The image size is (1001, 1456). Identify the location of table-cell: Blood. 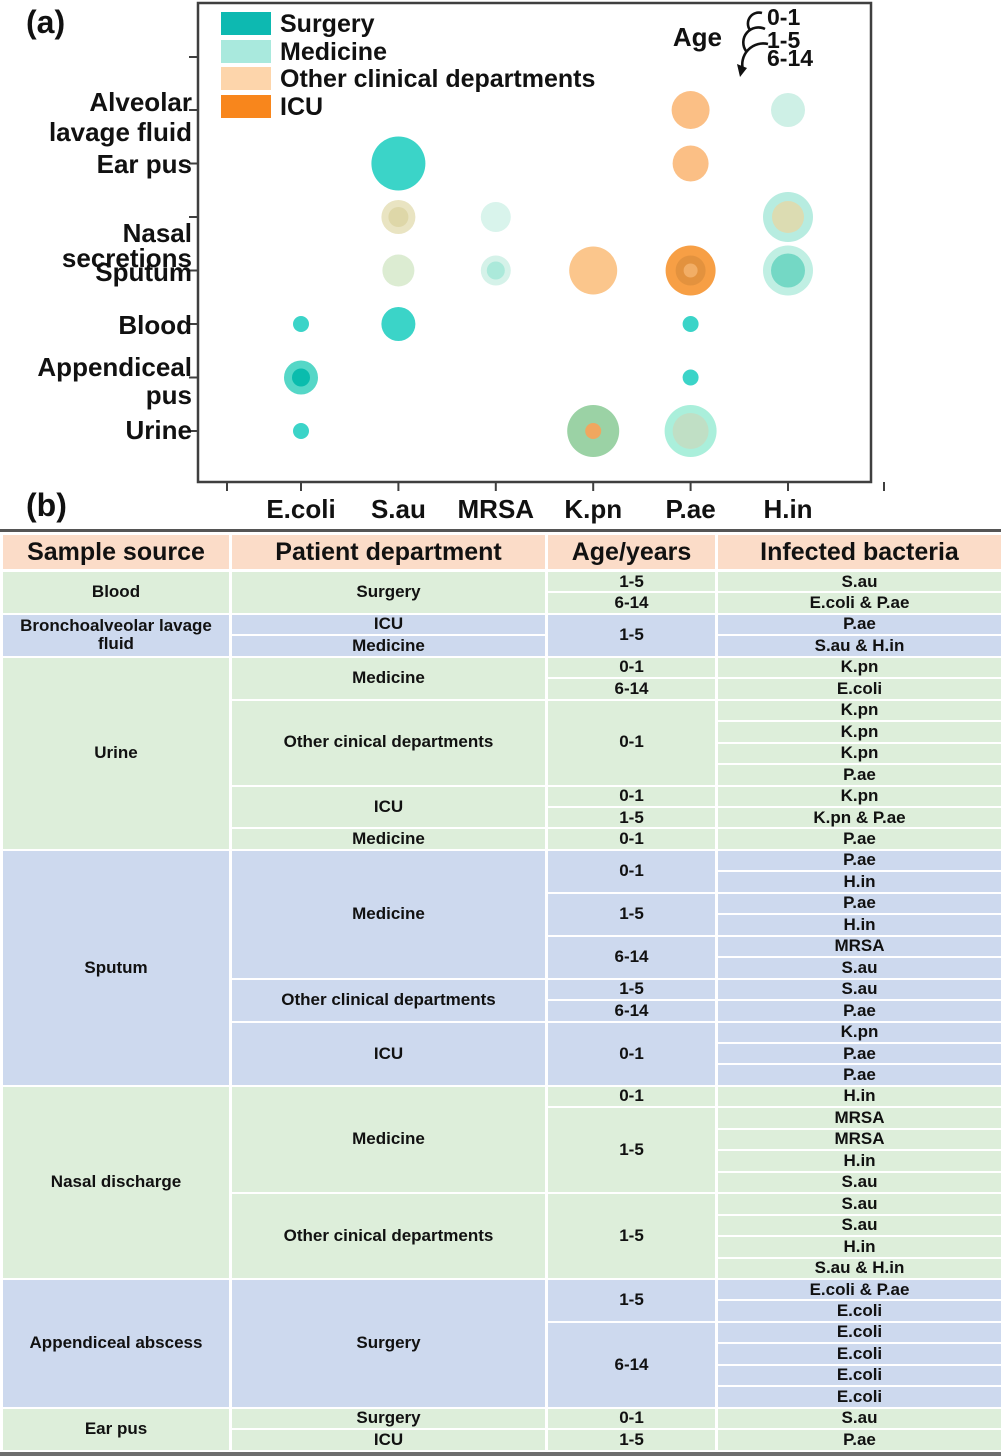
(116, 592).